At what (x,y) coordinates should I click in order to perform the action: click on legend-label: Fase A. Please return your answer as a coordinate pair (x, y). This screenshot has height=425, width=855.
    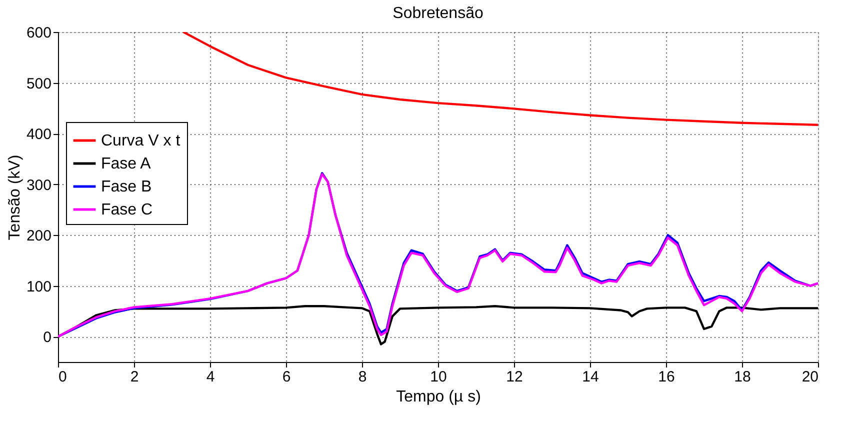
    Looking at the image, I should click on (126, 164).